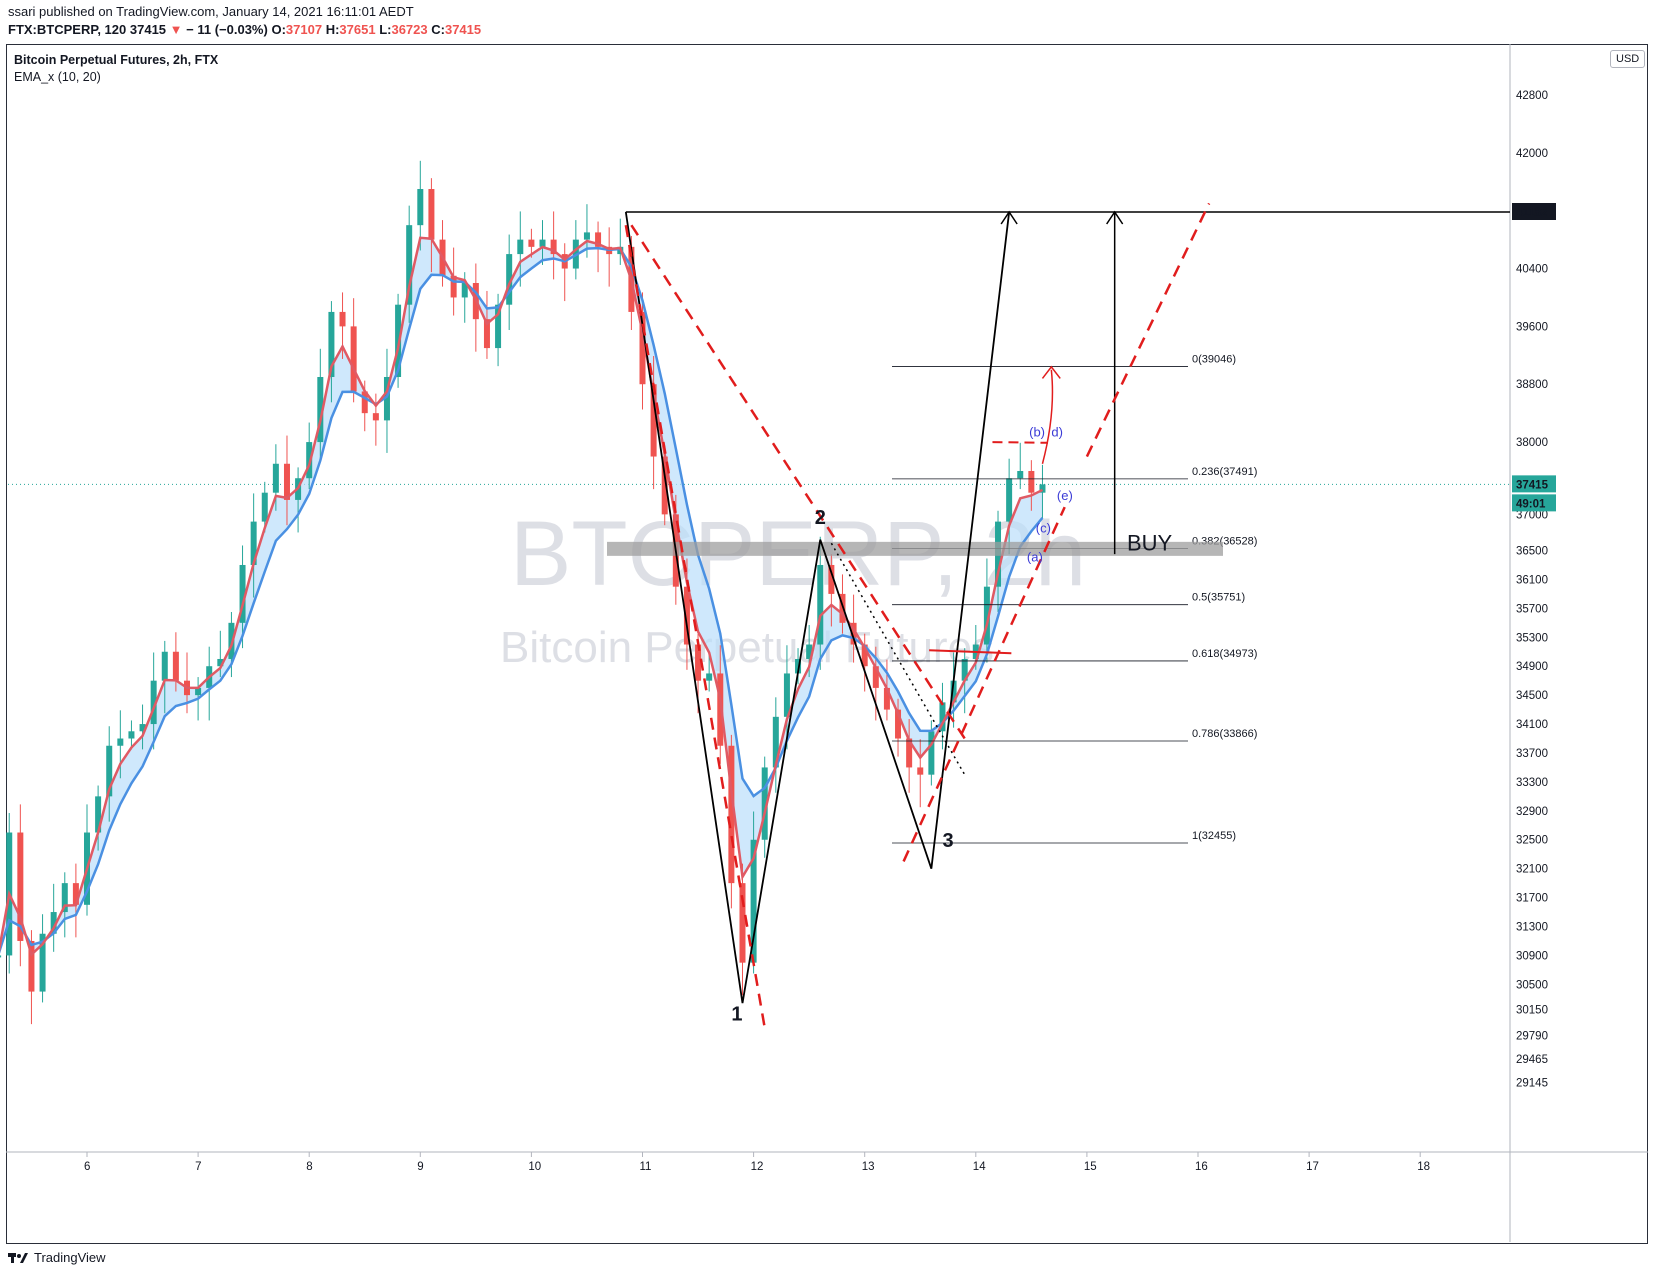  I want to click on last-price-label-box, so click(1534, 484).